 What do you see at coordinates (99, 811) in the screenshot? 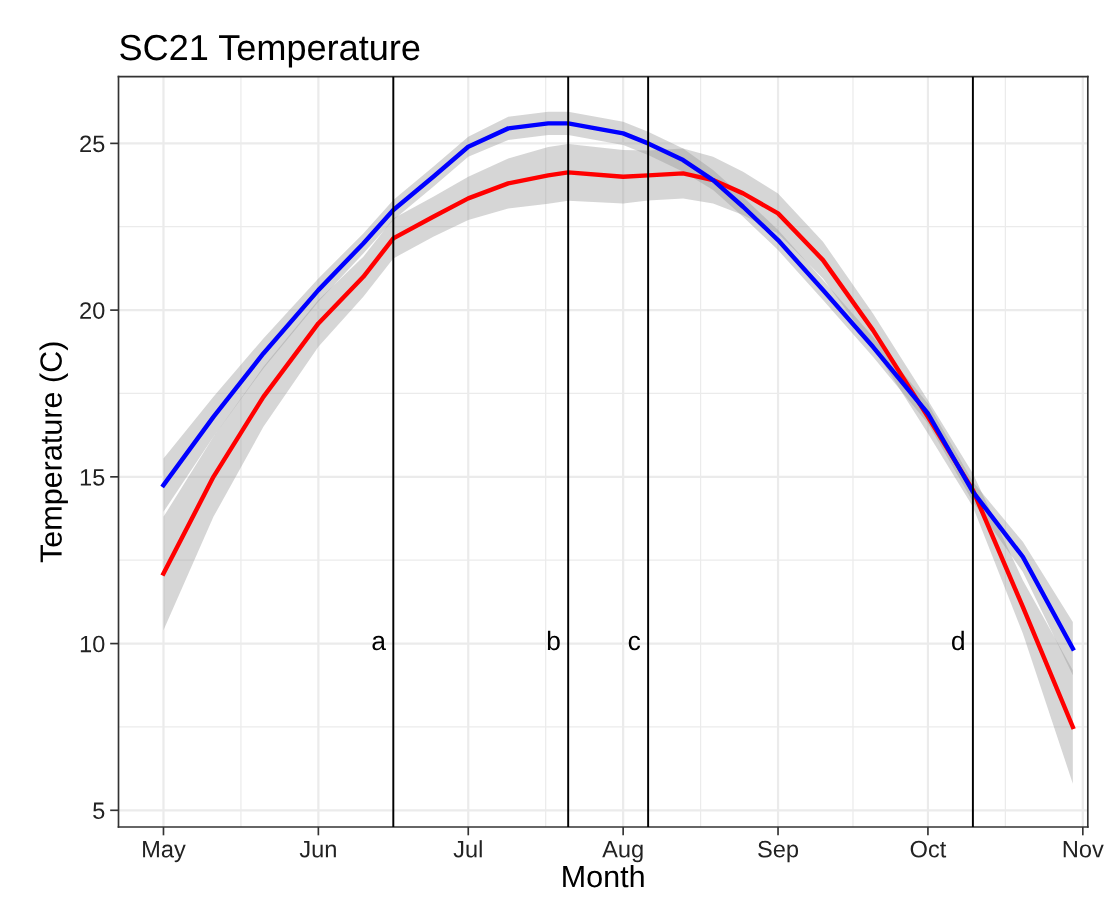
I see `y-tick-label: 5` at bounding box center [99, 811].